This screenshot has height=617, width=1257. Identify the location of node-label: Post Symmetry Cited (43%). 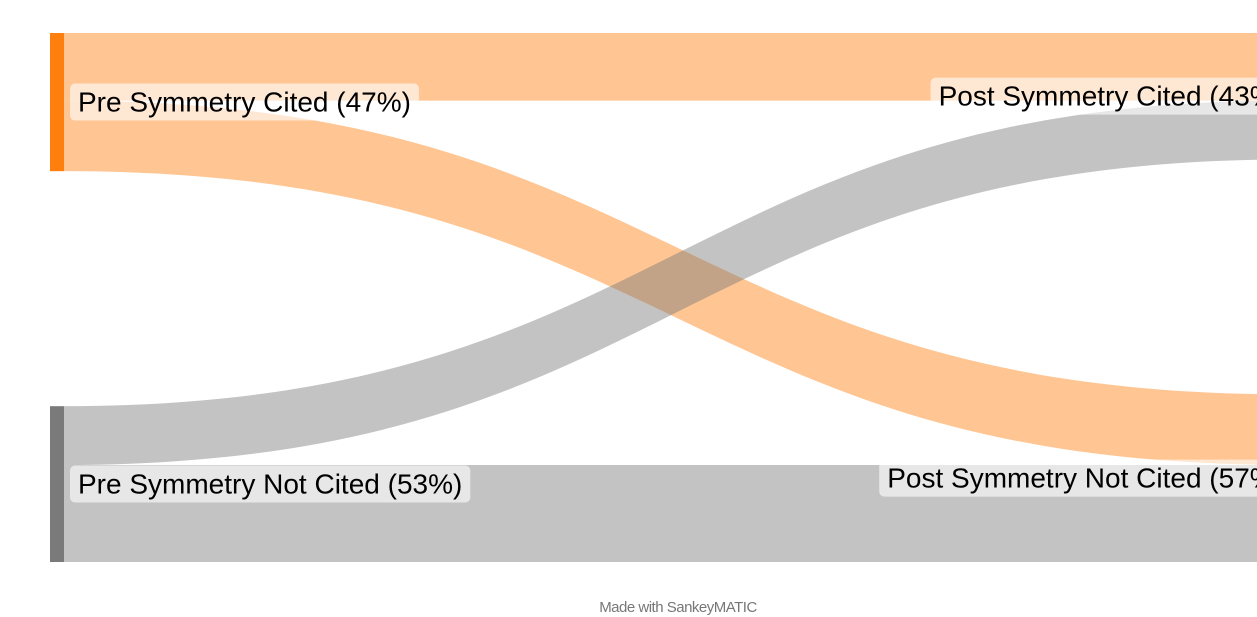
(1098, 96).